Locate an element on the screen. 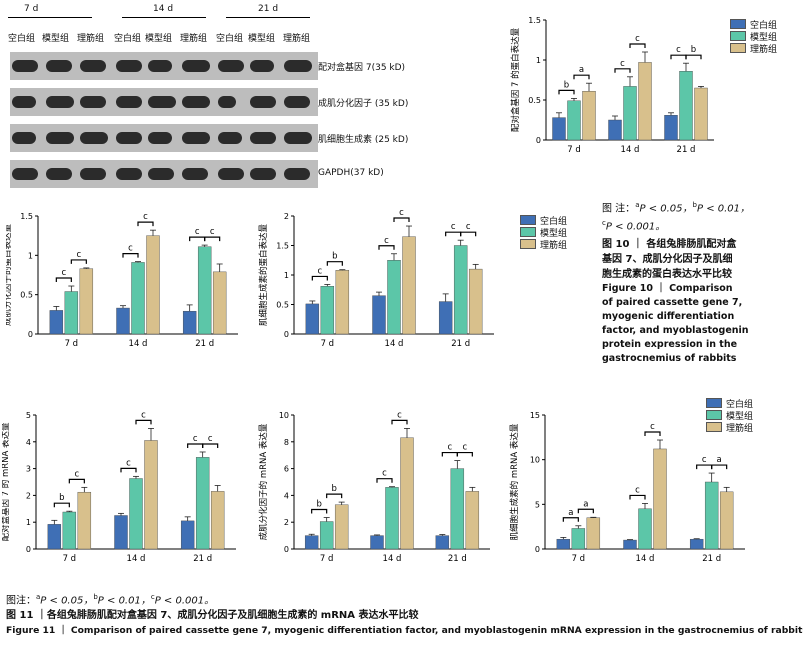 The width and height of the screenshot is (803, 657). blot-lane-label: 空白组 is located at coordinates (230, 39).